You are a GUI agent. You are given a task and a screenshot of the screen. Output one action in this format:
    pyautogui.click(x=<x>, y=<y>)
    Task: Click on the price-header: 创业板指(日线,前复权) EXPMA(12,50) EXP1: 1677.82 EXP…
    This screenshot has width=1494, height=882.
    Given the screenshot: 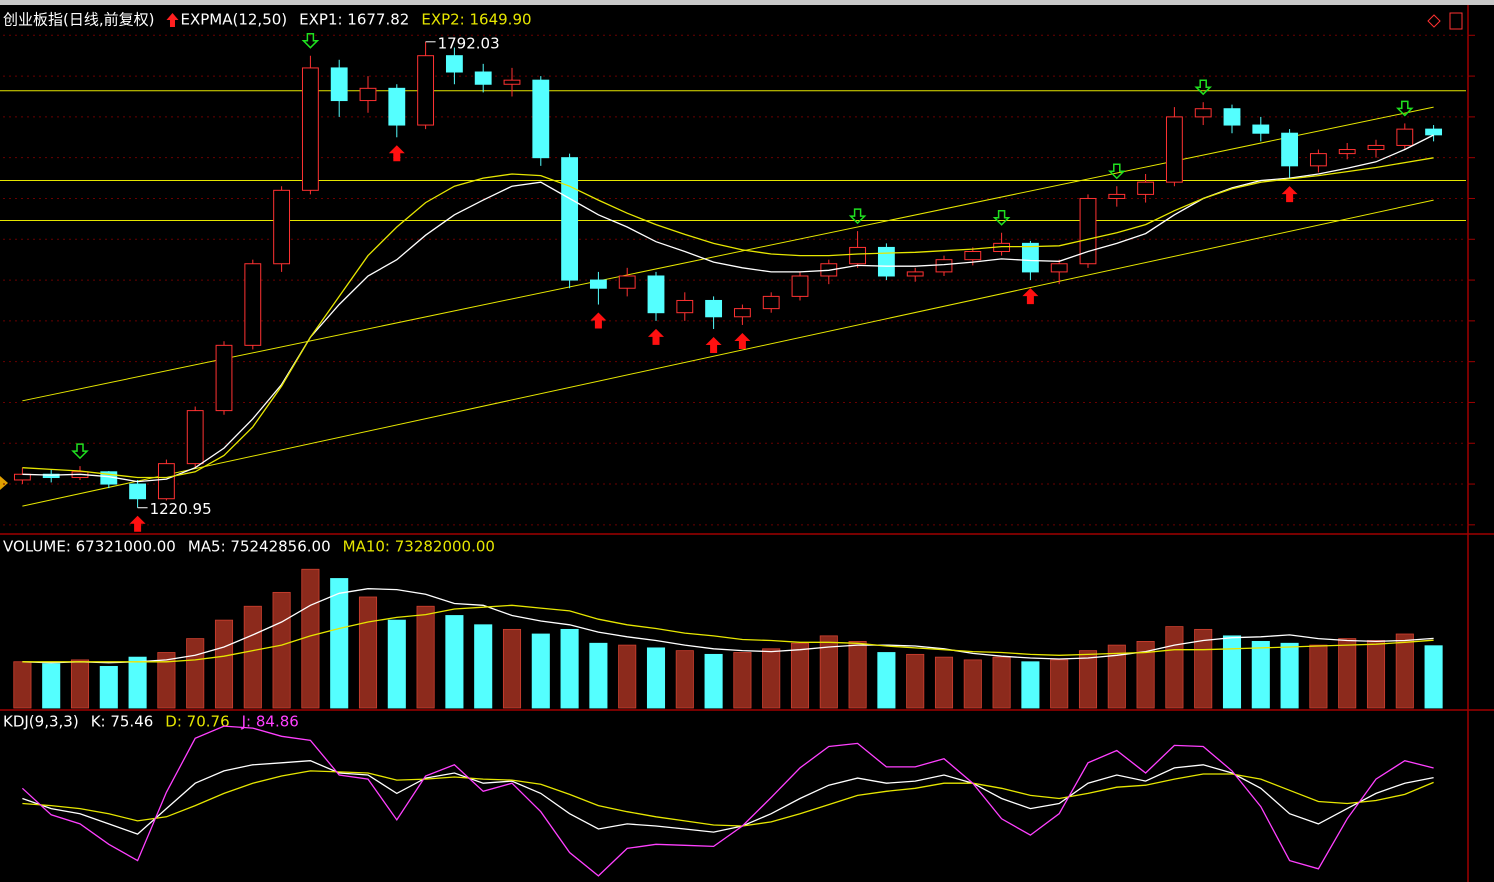 What is the action you would take?
    pyautogui.click(x=267, y=20)
    